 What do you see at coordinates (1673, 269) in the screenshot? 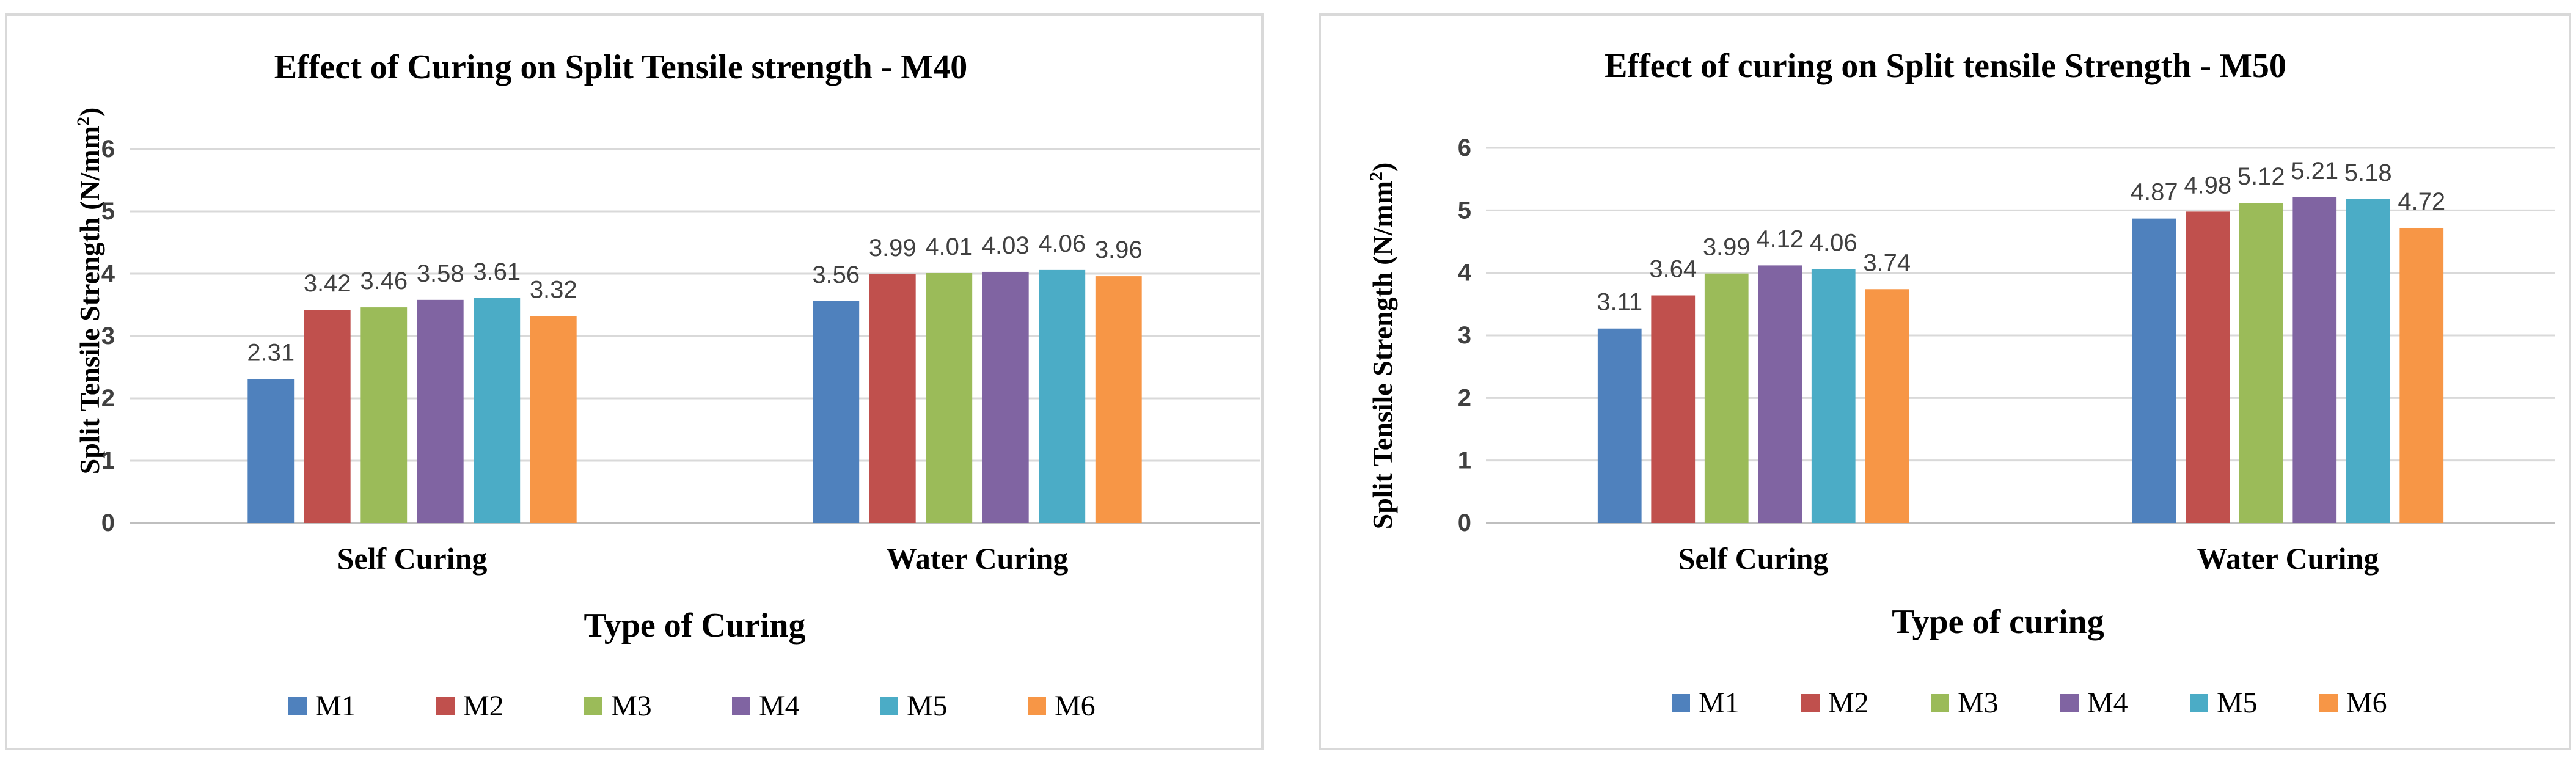
I see `data-label: 3.64` at bounding box center [1673, 269].